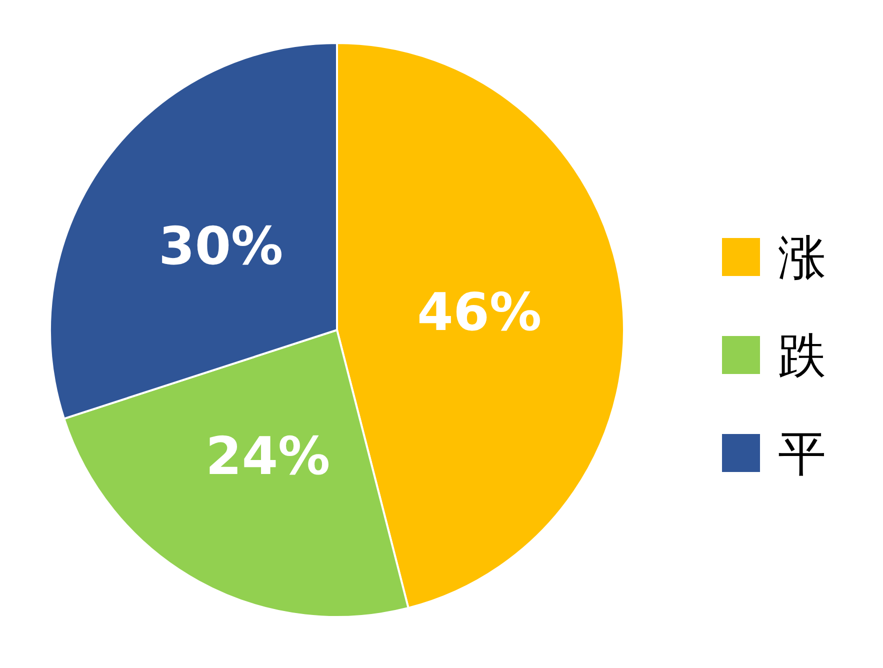  What do you see at coordinates (221, 246) in the screenshot?
I see `data-label: 30%` at bounding box center [221, 246].